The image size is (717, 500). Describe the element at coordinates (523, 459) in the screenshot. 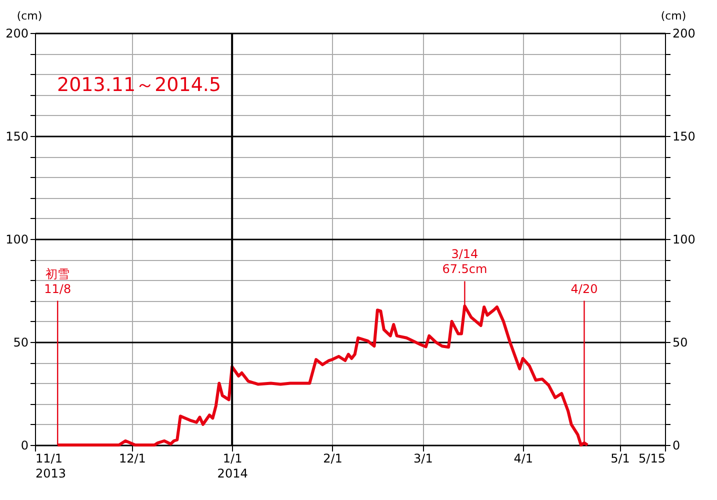

I see `x-tick-label: 4/1` at that location.